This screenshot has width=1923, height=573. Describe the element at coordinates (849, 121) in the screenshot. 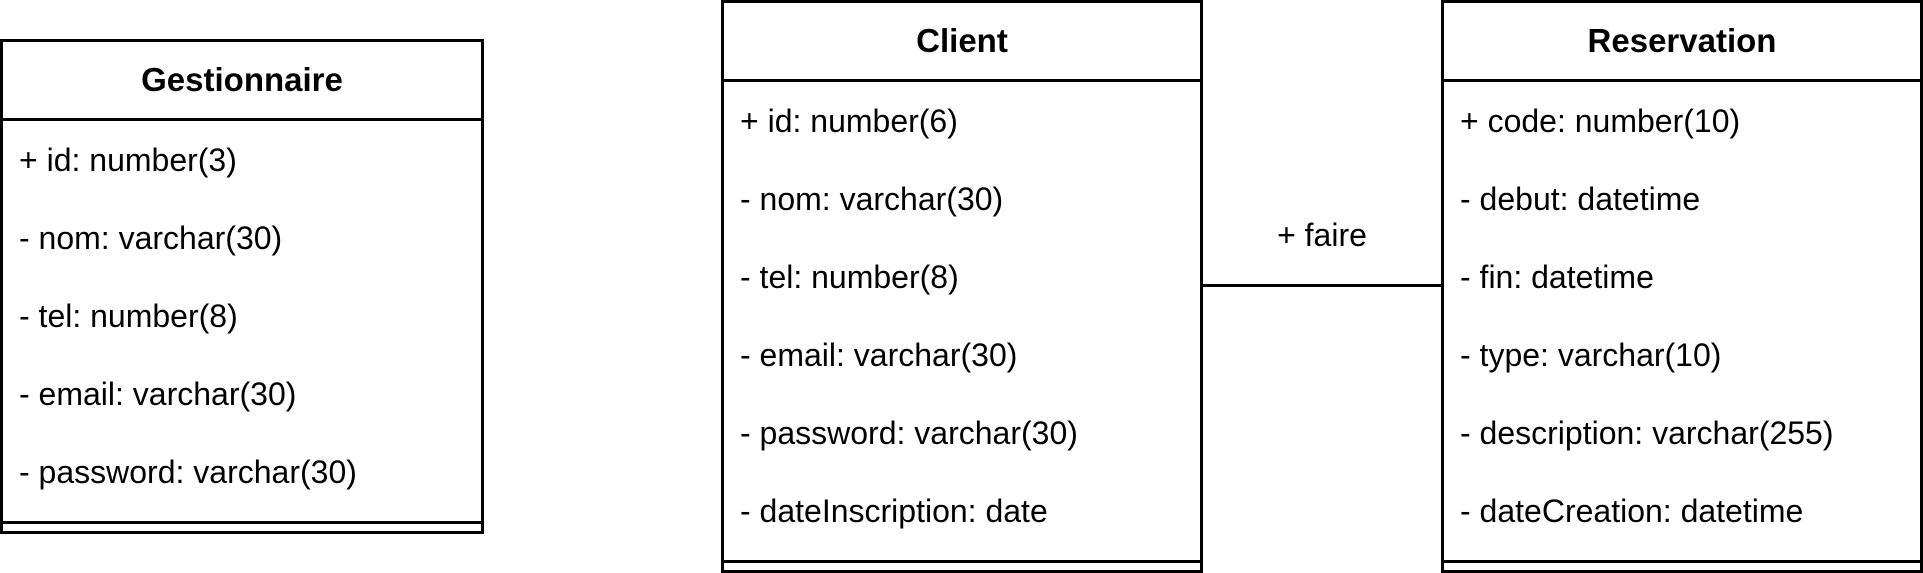

I see `attribute-id: + id: number(6)` at that location.